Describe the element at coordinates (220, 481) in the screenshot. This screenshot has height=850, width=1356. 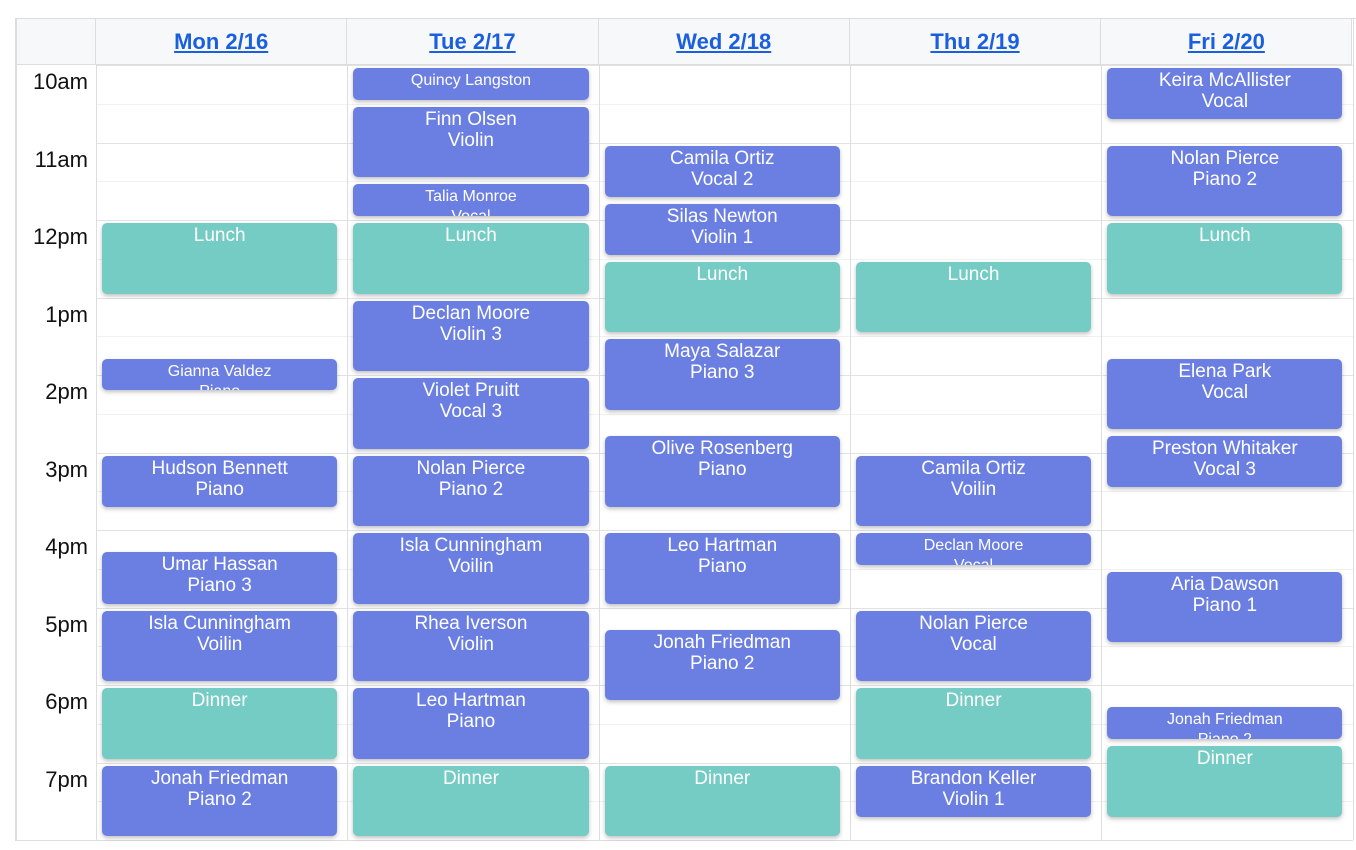
I see `event: Hudson Bennett Piano` at that location.